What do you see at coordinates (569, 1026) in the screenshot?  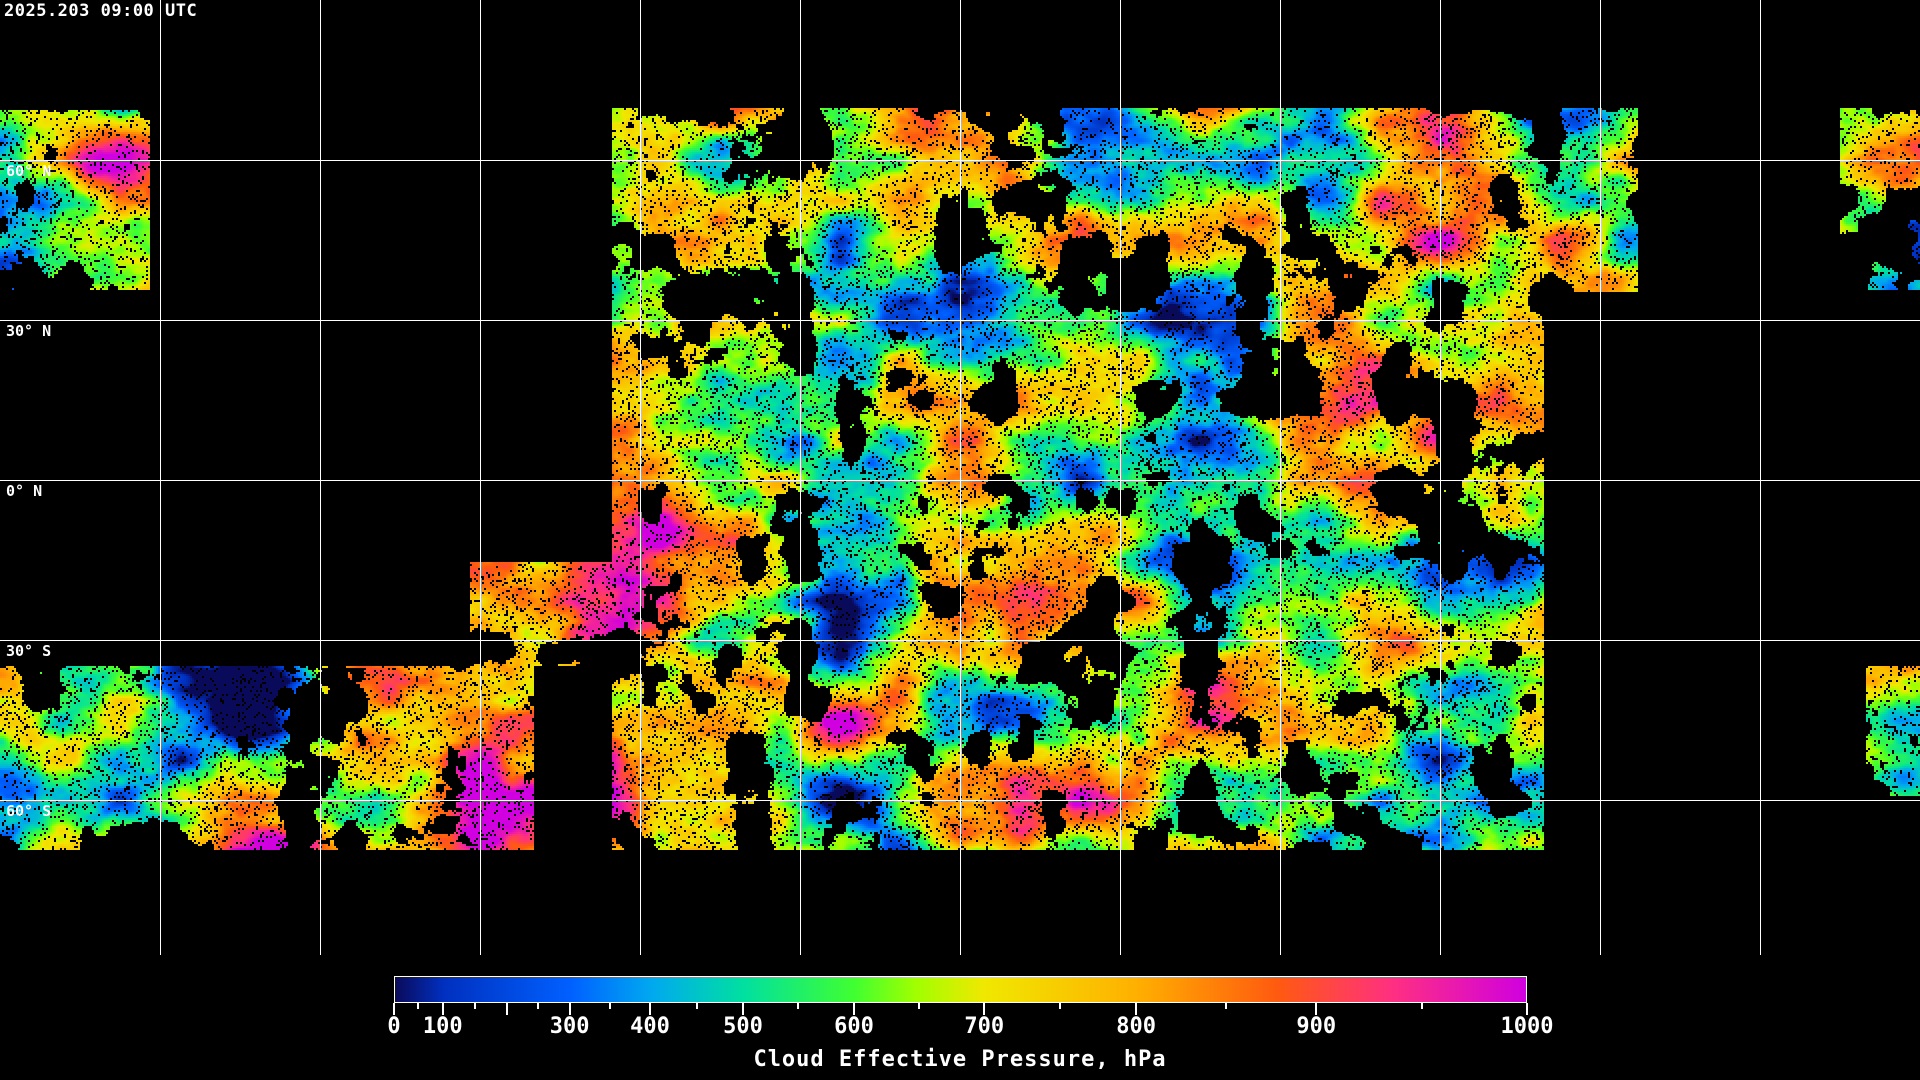 I see `colorbar-tick-label: 300` at bounding box center [569, 1026].